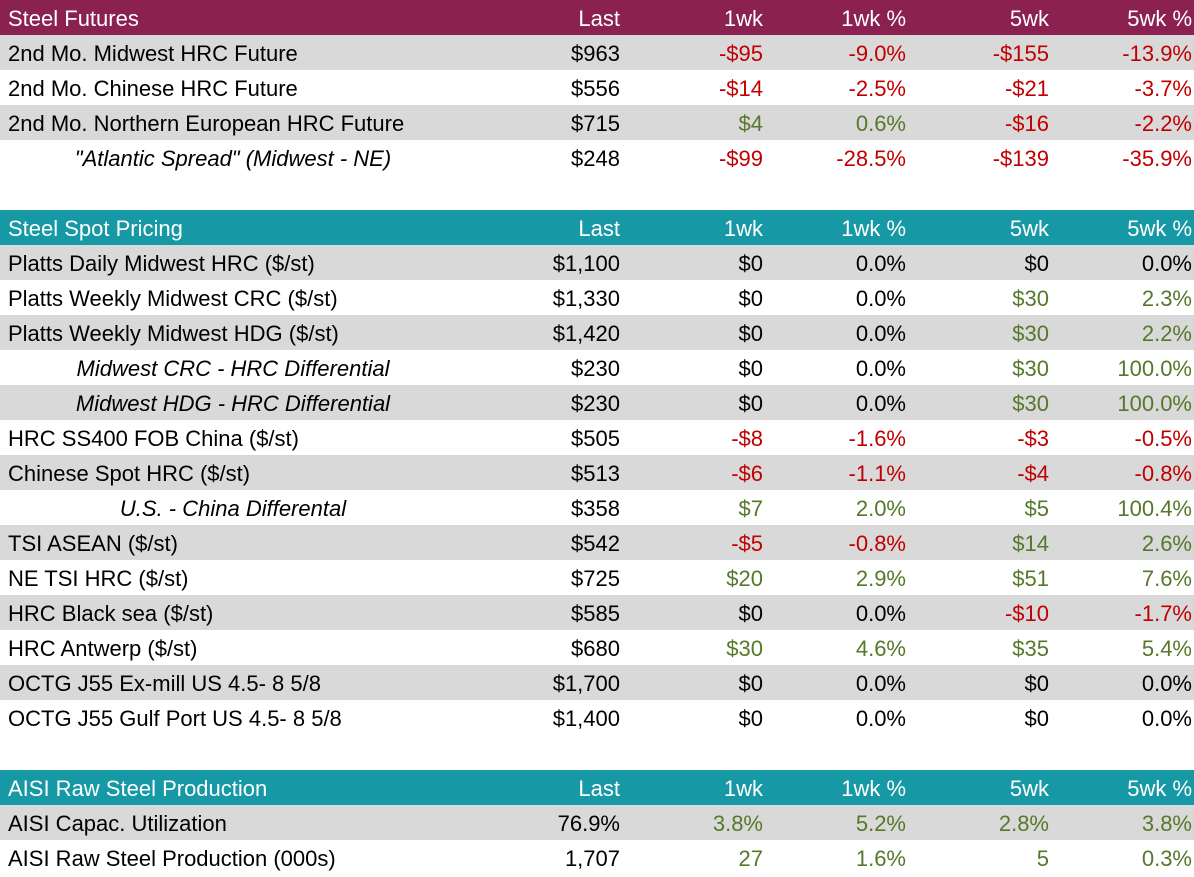 The height and width of the screenshot is (877, 1194). What do you see at coordinates (747, 438) in the screenshot?
I see `value-cell: -$8` at bounding box center [747, 438].